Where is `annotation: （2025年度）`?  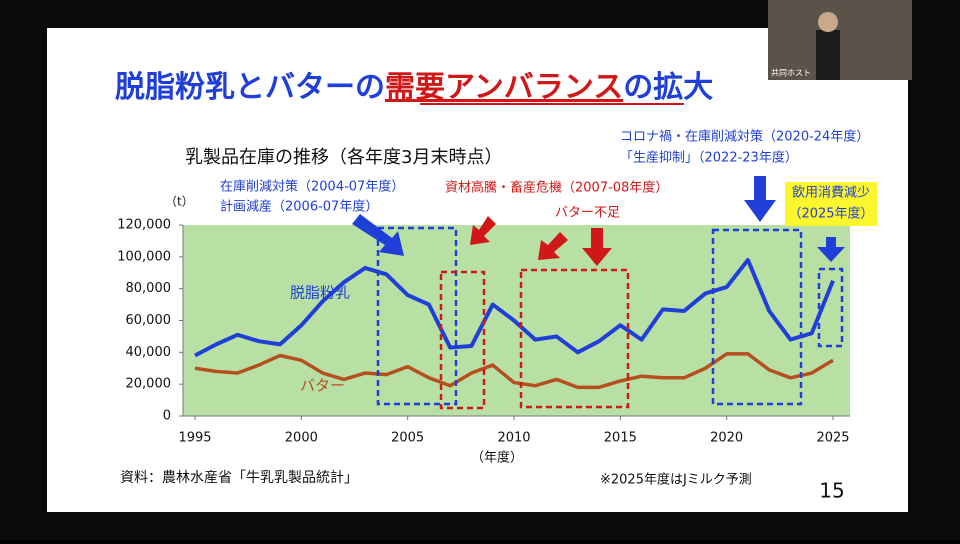
annotation: （2025年度） is located at coordinates (830, 214).